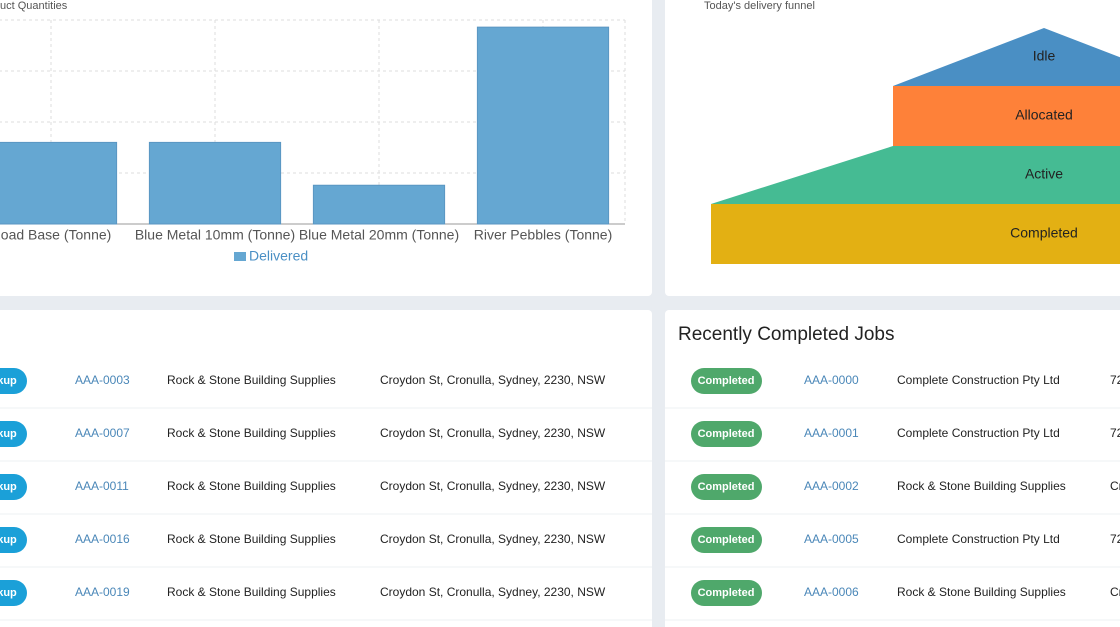  Describe the element at coordinates (34, 6) in the screenshot. I see `chart-title: uct Quantities` at that location.